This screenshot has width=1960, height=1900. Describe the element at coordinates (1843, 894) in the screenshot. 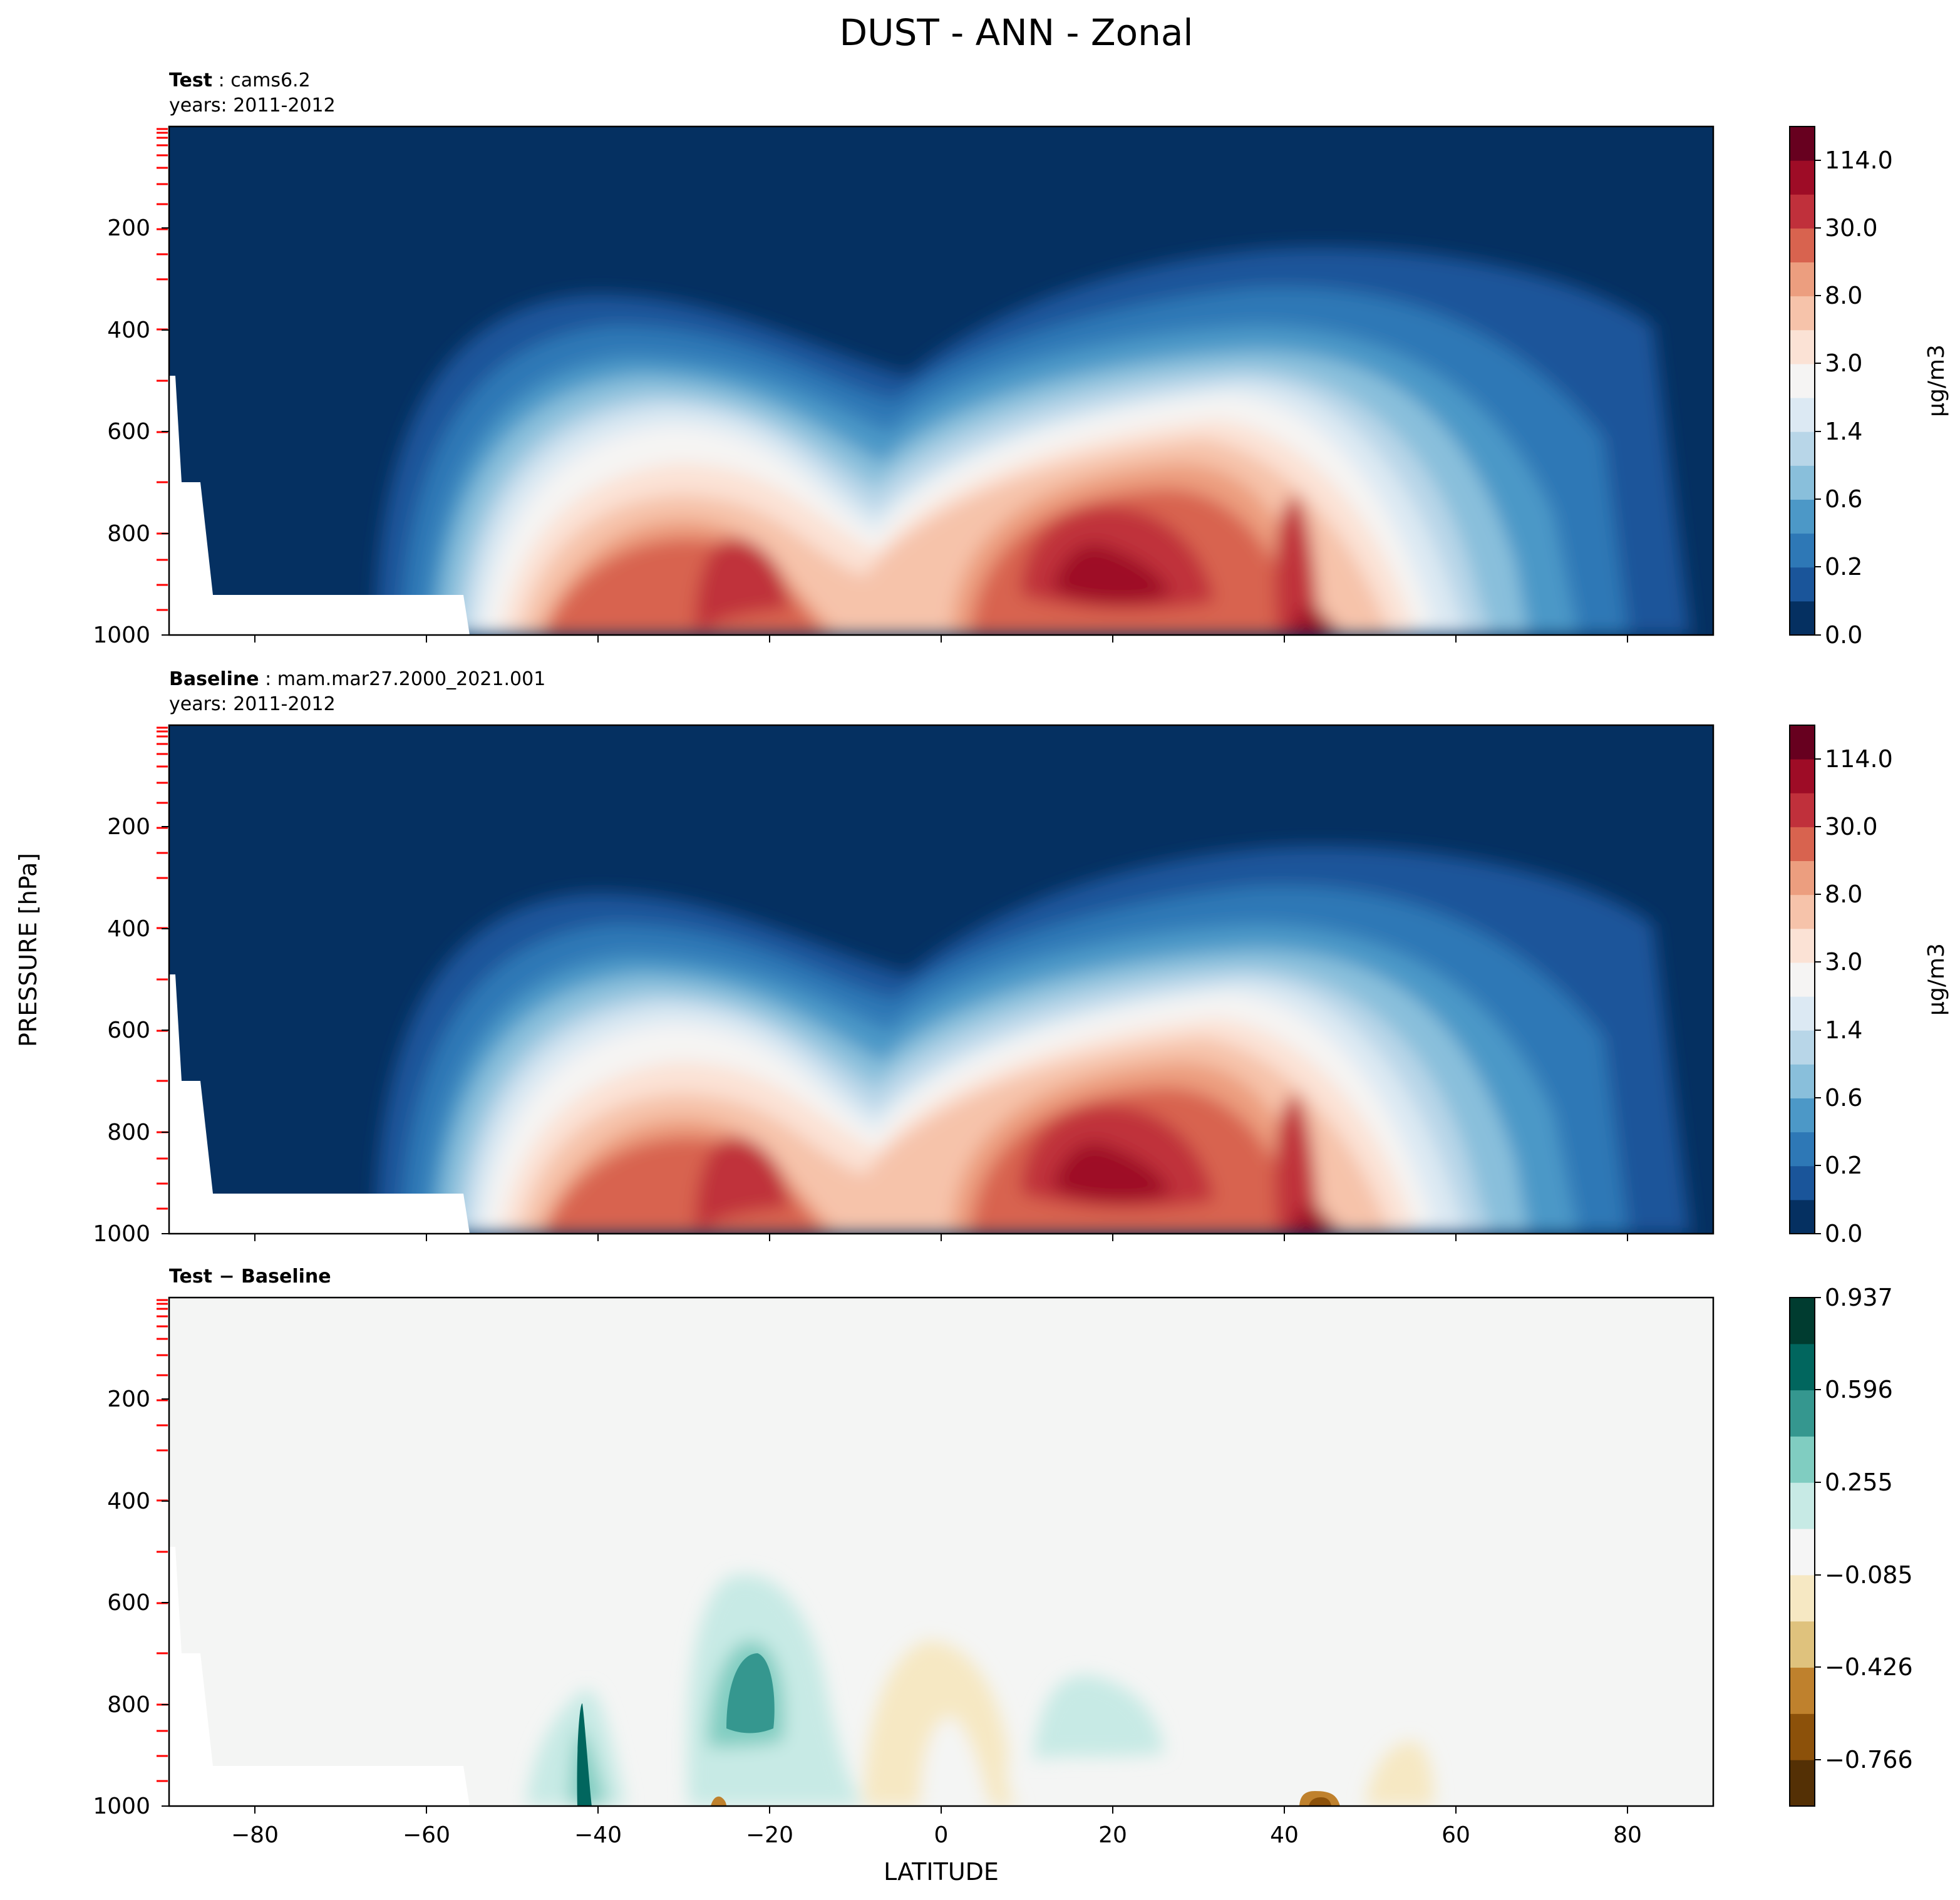

I see `colorbar-tick-label: 8.0` at that location.